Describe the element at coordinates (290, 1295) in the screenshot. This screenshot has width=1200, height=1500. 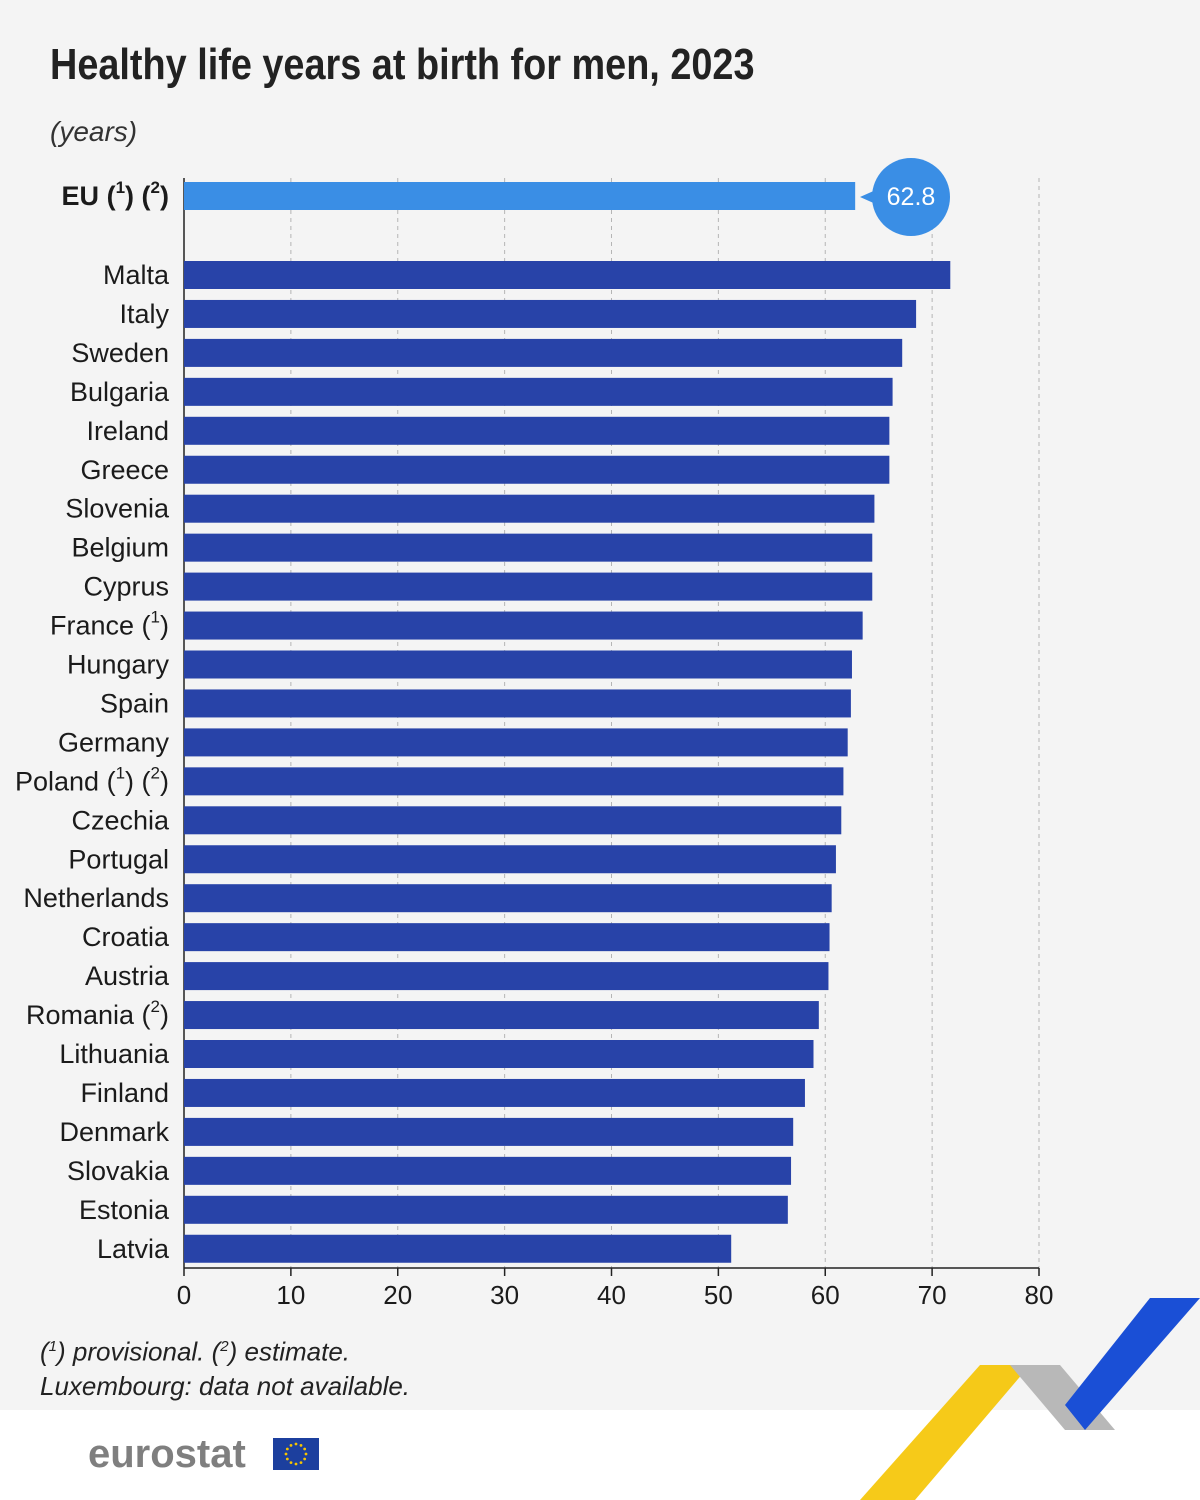
I see `x-tick-label: 10` at that location.